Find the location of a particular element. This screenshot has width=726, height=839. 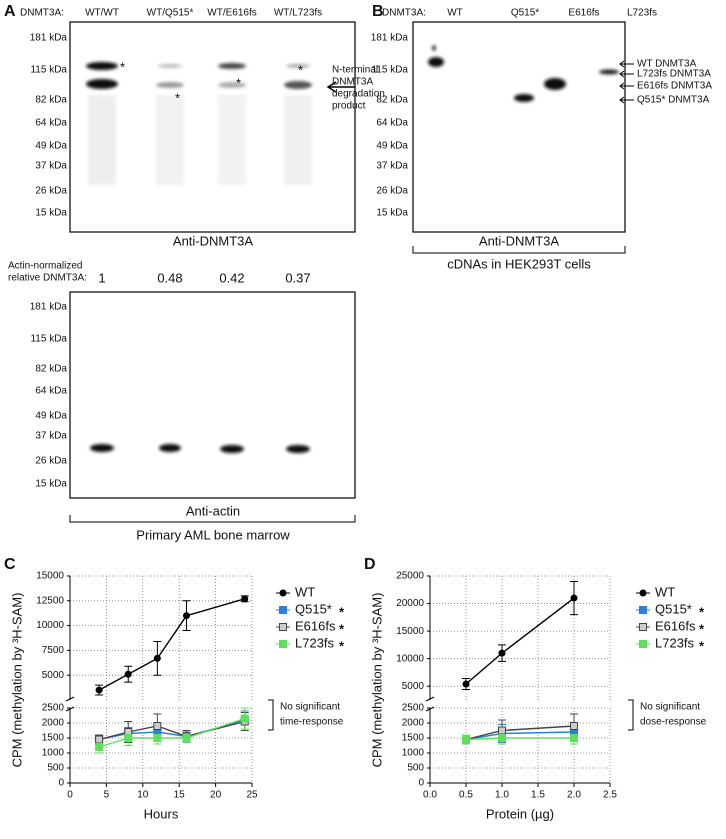

x-tick-label: 25 is located at coordinates (252, 795).